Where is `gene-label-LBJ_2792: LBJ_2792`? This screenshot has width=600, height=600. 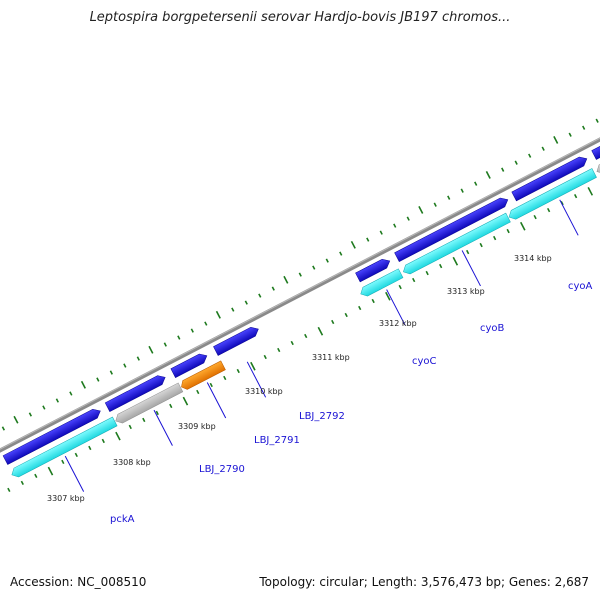
gene-label-LBJ_2792: LBJ_2792 is located at coordinates (322, 416).